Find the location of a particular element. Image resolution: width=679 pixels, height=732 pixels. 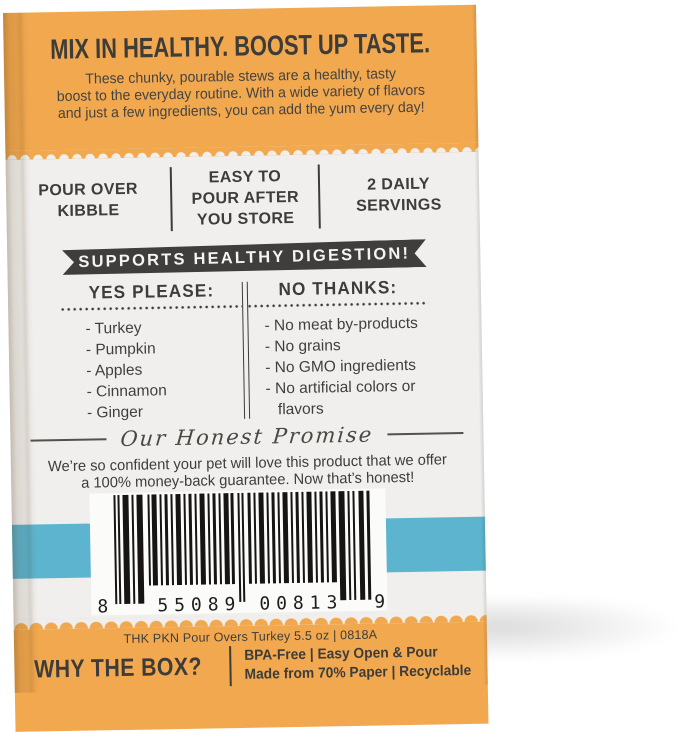

promise-heading-row: Our Honest Promise is located at coordinates (246, 437).